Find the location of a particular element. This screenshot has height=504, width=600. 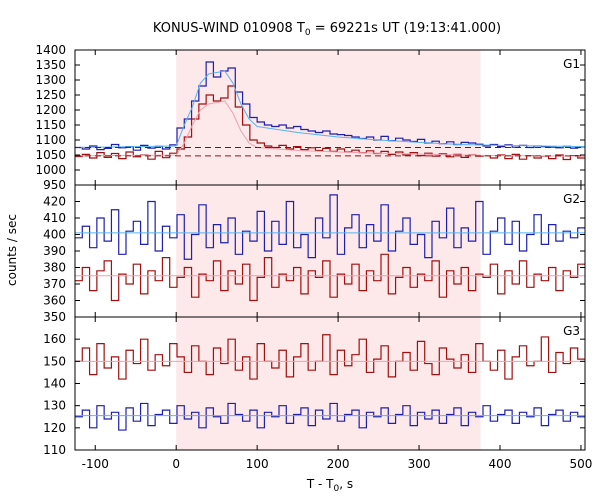

y-tick-label: 370 is located at coordinates (54, 284).